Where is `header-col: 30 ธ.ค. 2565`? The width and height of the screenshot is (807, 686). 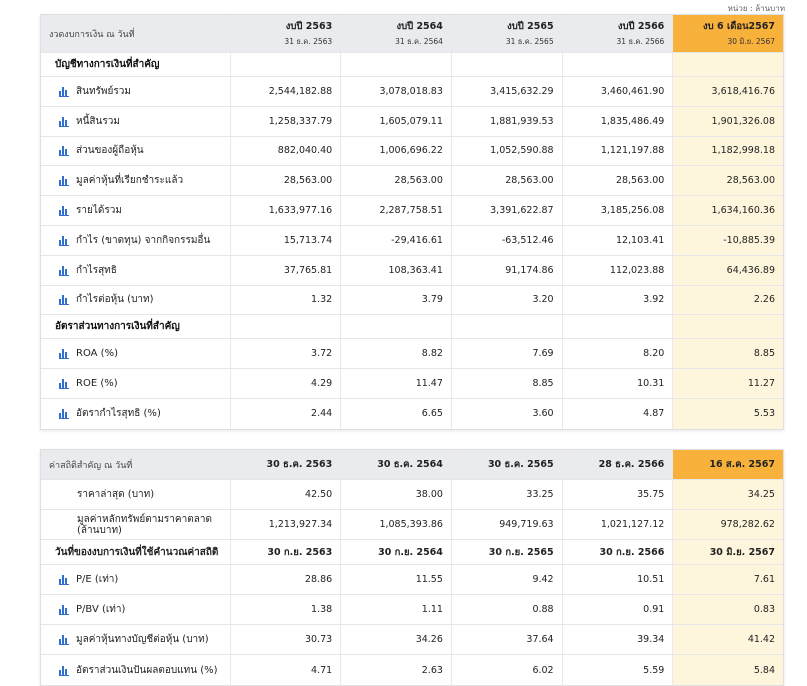 header-col: 30 ธ.ค. 2565 is located at coordinates (507, 464).